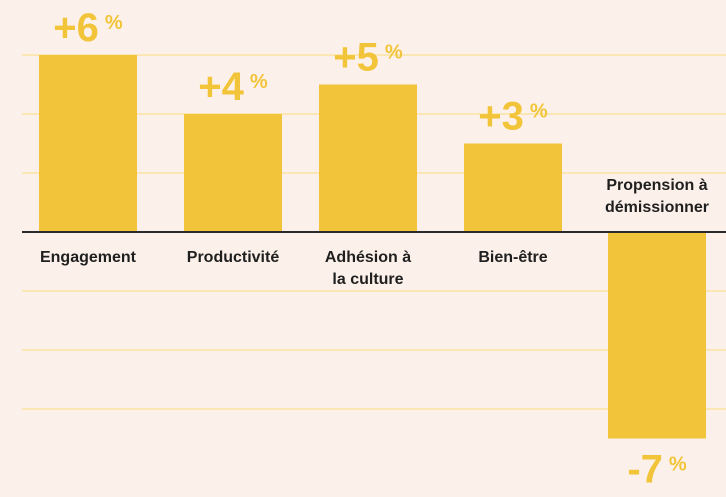  I want to click on category-label: Bien-être, so click(512, 257).